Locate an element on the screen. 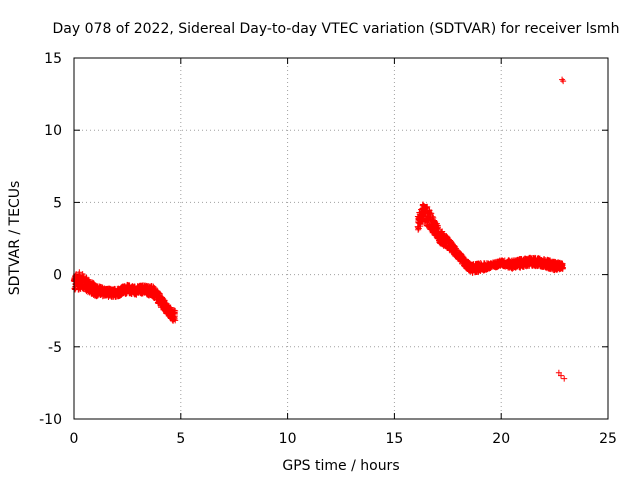 This screenshot has width=640, height=480. y-axis-label: SDTVAR / TECUs is located at coordinates (15, 238).